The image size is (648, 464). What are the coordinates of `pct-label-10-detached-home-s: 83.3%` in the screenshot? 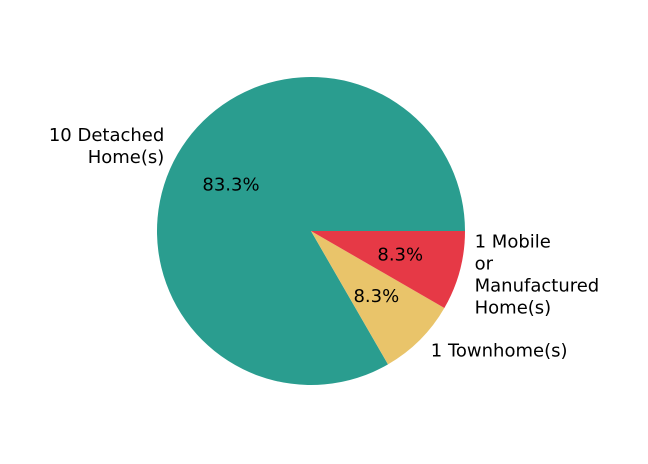 It's located at (230, 184).